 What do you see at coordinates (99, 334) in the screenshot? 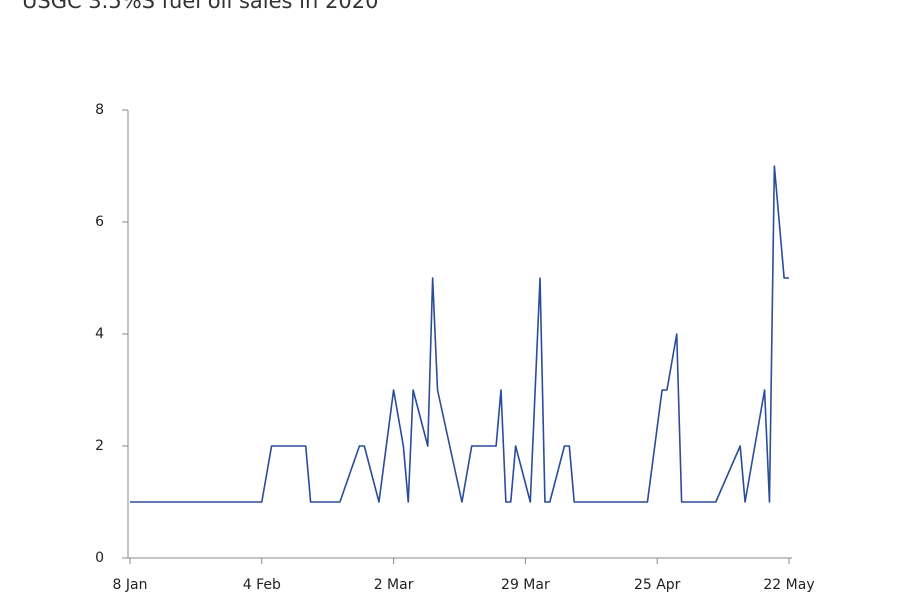
I see `y-tick-label: 4` at bounding box center [99, 334].